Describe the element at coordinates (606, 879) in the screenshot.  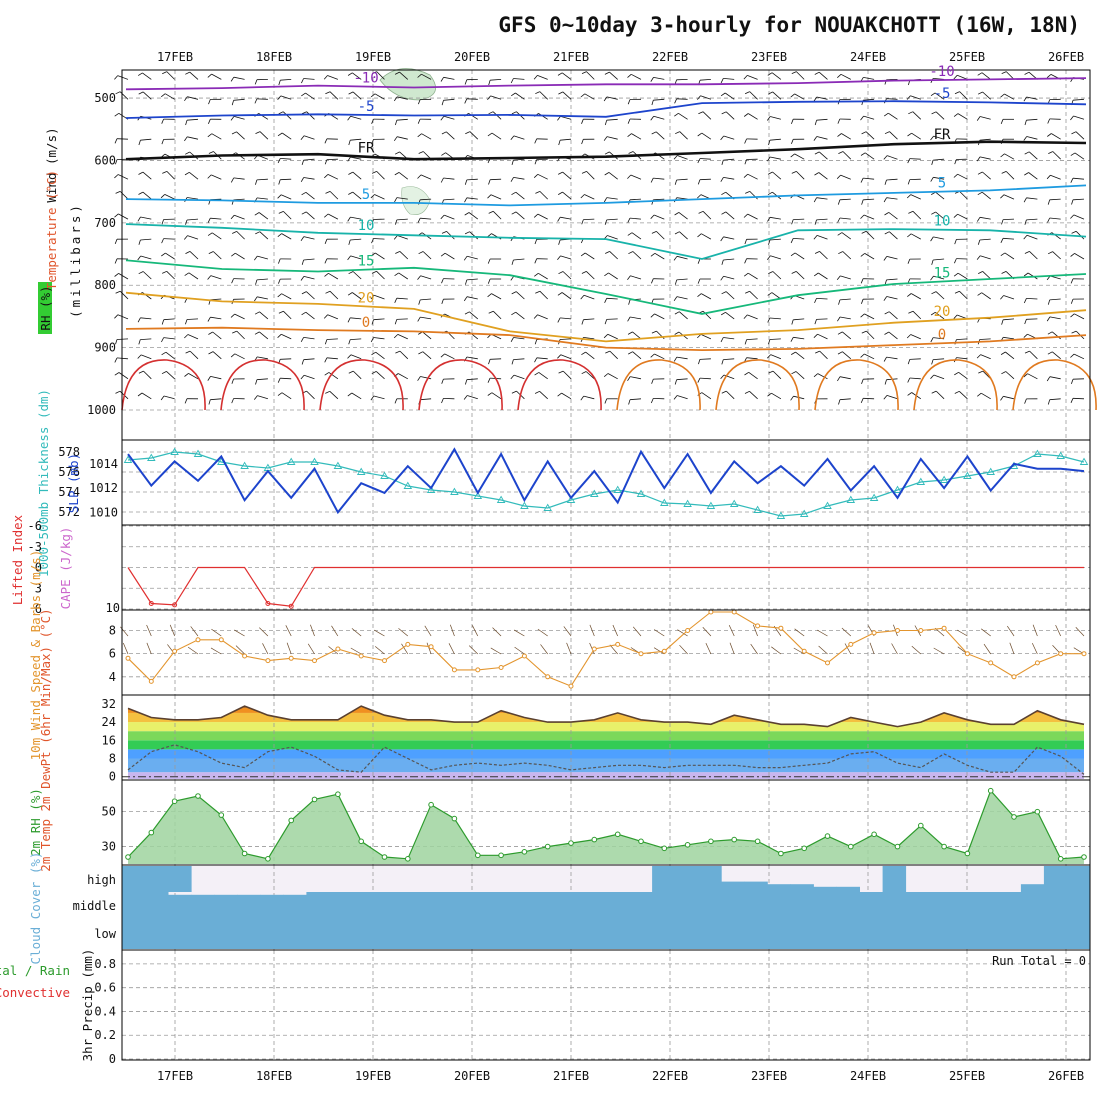
I see `cloud-row-background` at that location.